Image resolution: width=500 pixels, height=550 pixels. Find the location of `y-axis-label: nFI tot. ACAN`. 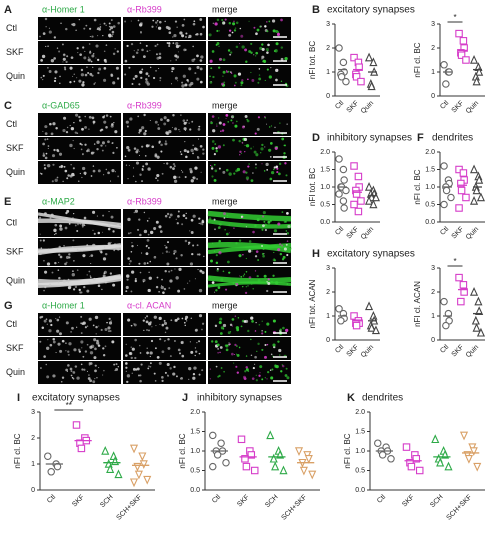

y-axis-label: nFI tot. ACAN is located at coordinates (312, 303).